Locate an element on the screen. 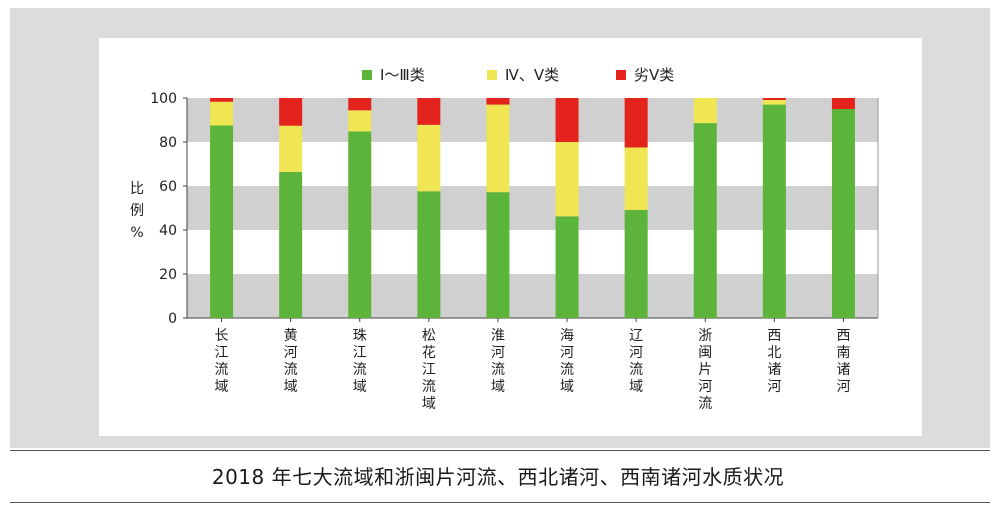 The width and height of the screenshot is (996, 511). x-tick-label: 北 is located at coordinates (774, 353).